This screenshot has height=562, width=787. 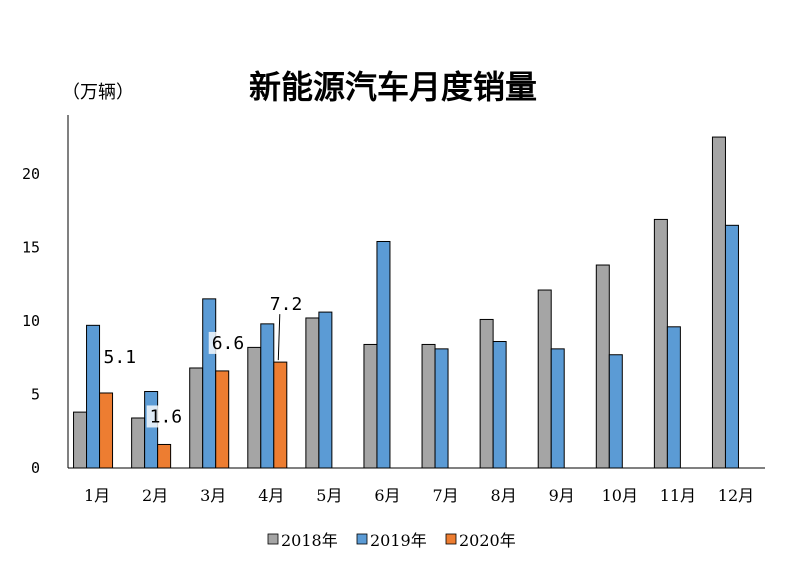 I want to click on x-tick-label: 6月, so click(x=387, y=495).